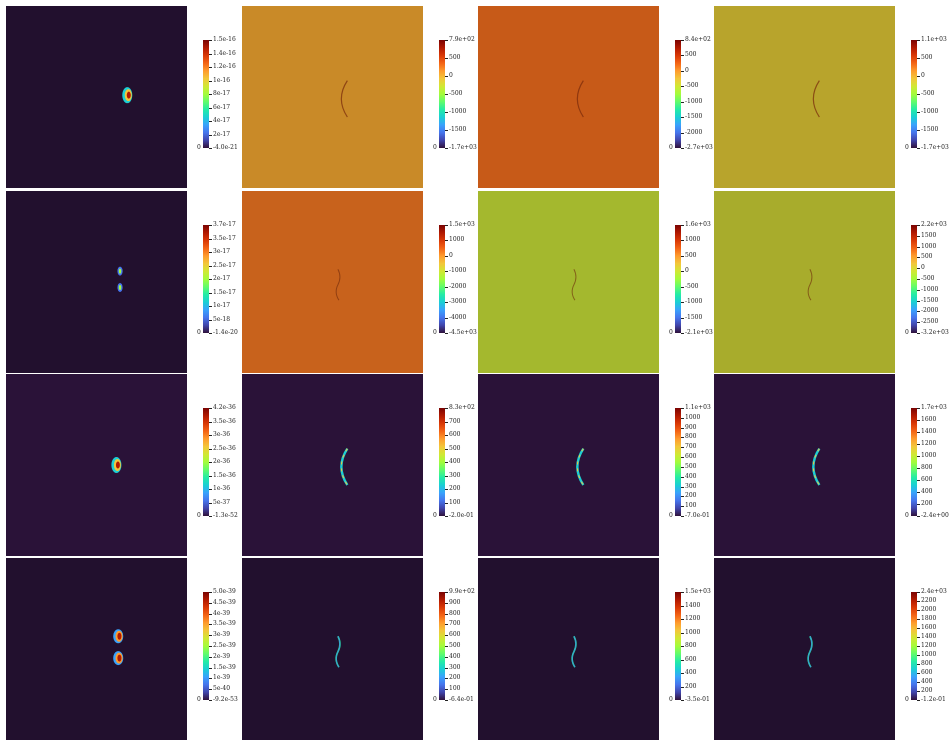  What do you see at coordinates (225, 147) in the screenshot?
I see `colorbar-tick-label: -4.0e-21` at bounding box center [225, 147].